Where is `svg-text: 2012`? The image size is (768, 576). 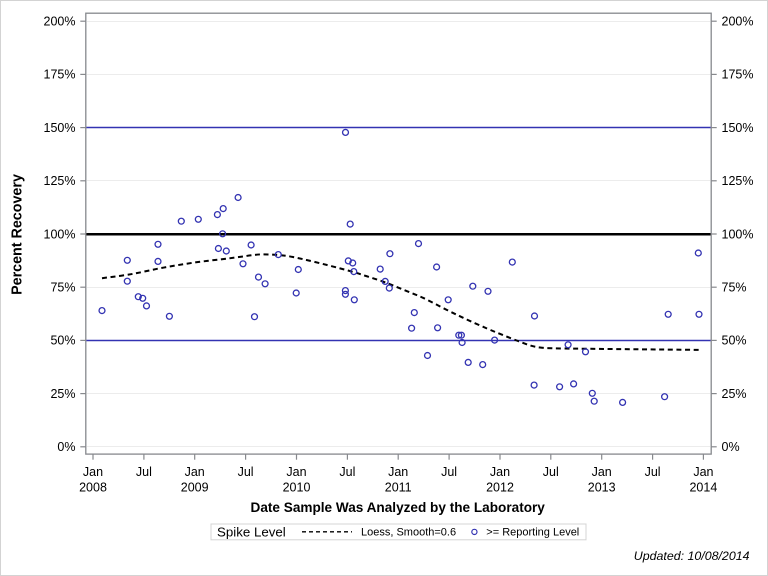 svg-text: 2012 is located at coordinates (500, 487).